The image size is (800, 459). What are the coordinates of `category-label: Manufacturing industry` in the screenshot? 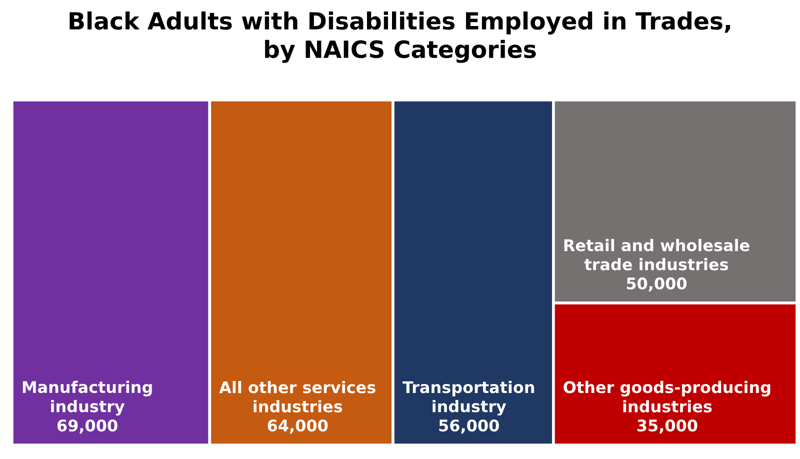 It's located at (87, 398).